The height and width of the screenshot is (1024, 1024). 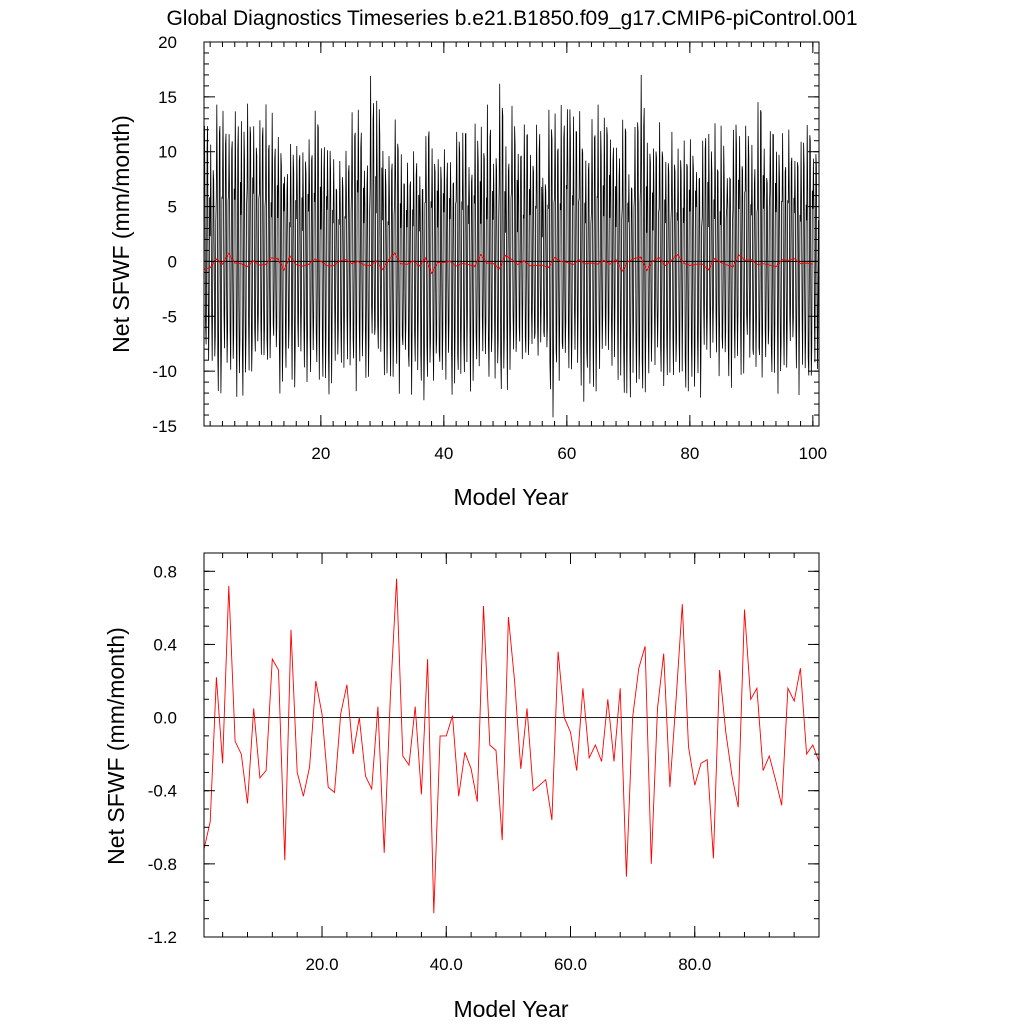 What do you see at coordinates (121, 234) in the screenshot?
I see `top-chart-ylabel: Net SFWF (mm/month)` at bounding box center [121, 234].